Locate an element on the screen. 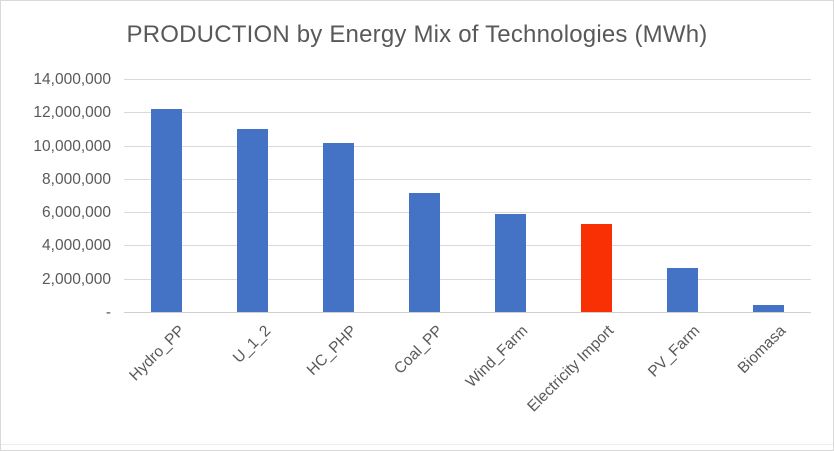  bar-electricity-import is located at coordinates (596, 267).